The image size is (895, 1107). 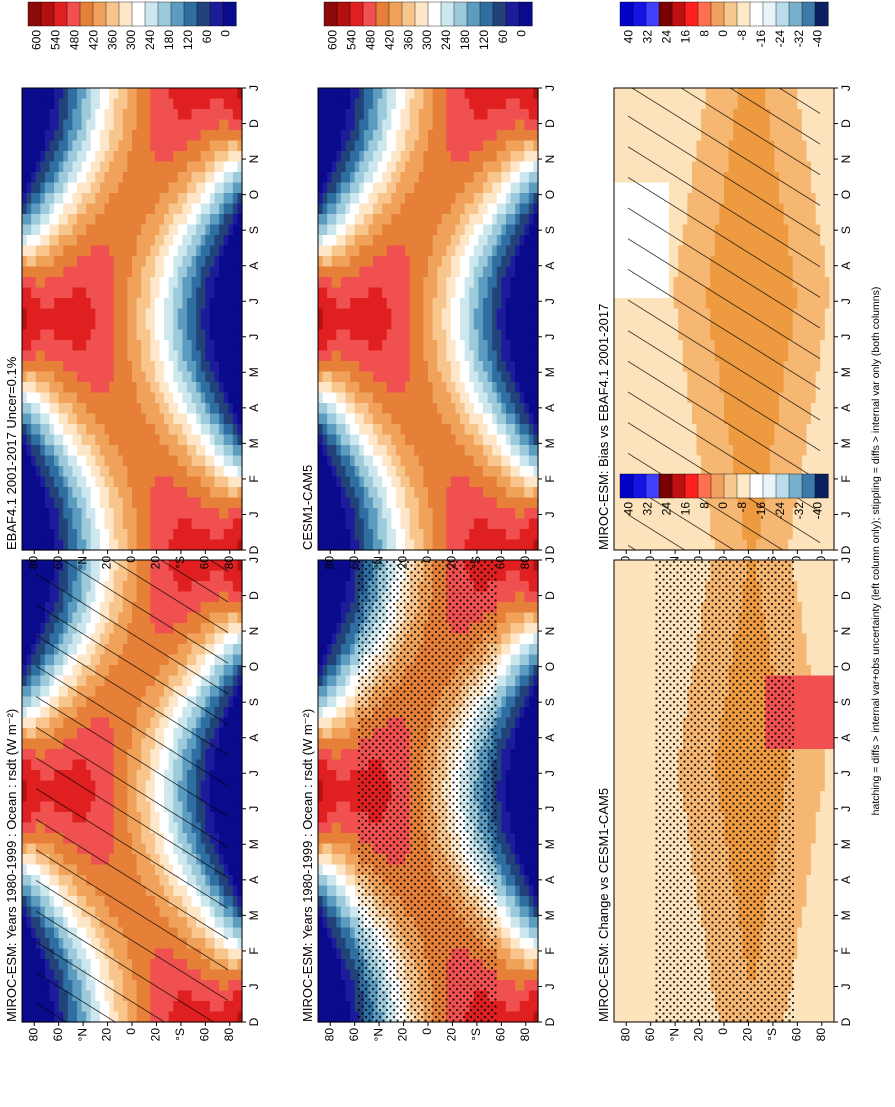 What do you see at coordinates (156, 1035) in the screenshot?
I see `lat-tick-label: 20` at bounding box center [156, 1035].